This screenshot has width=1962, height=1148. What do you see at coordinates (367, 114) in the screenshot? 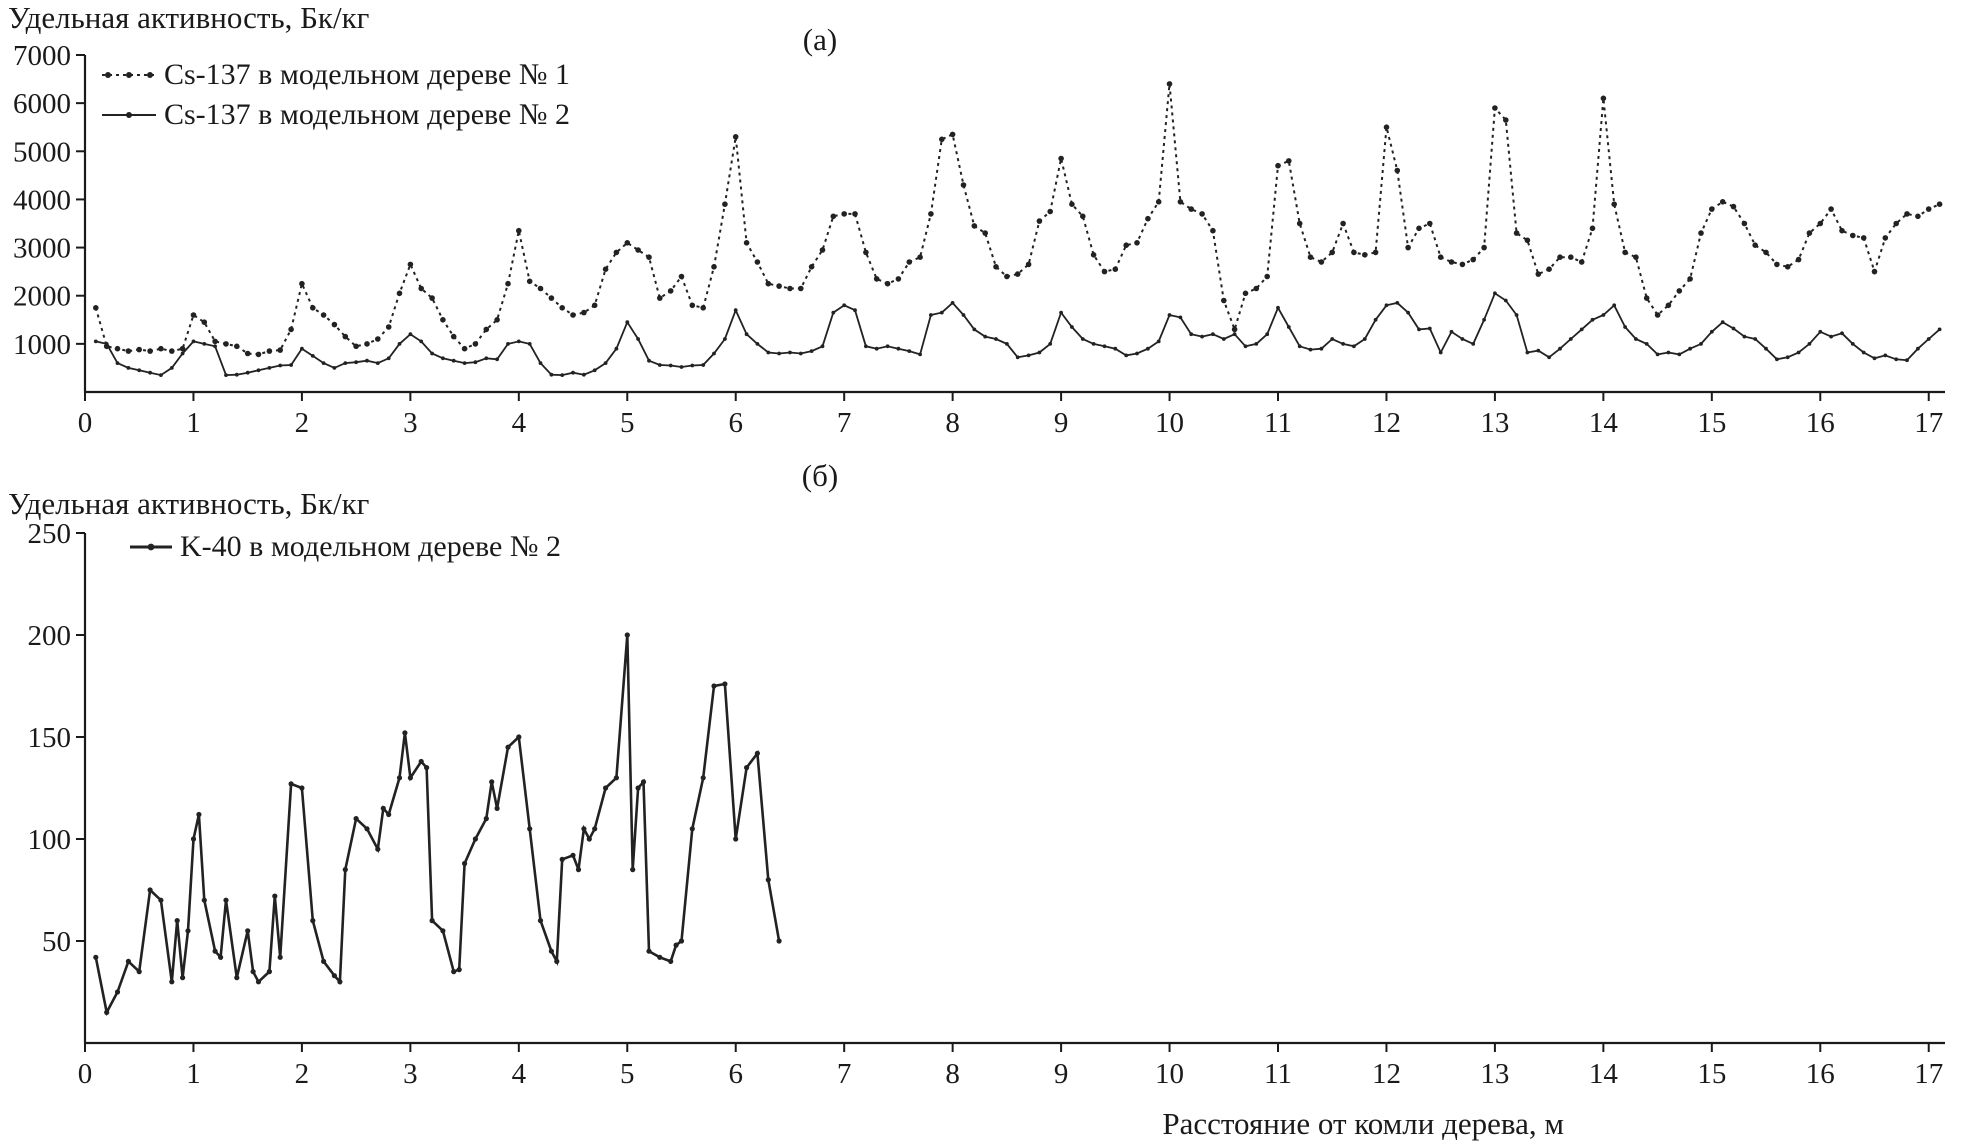
I see `legend-label: Cs-137 в модельном дереве № 2` at bounding box center [367, 114].